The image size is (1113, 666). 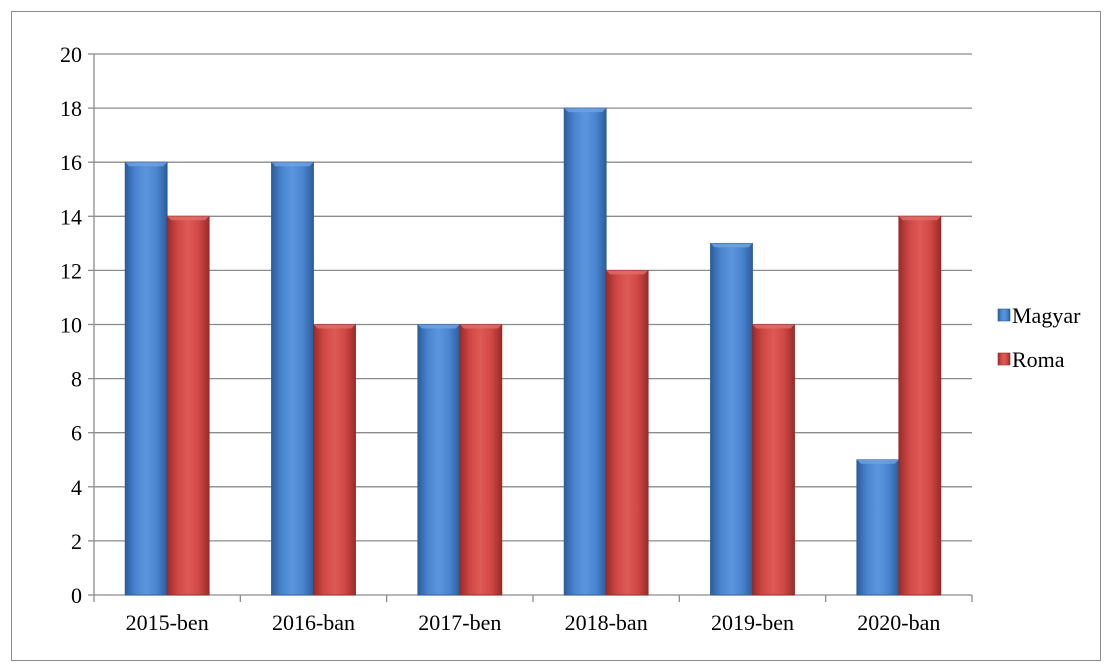 I want to click on bar-magyar-2019-ben, so click(x=731, y=419).